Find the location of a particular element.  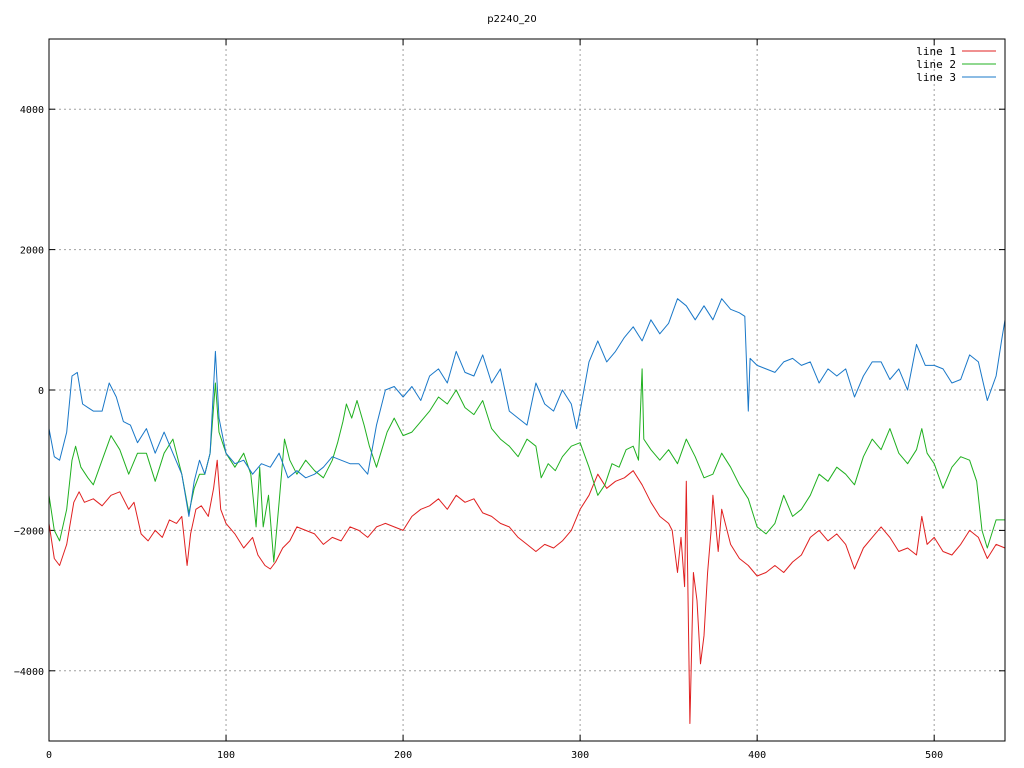

y-tick-label: 4000 is located at coordinates (32, 110).